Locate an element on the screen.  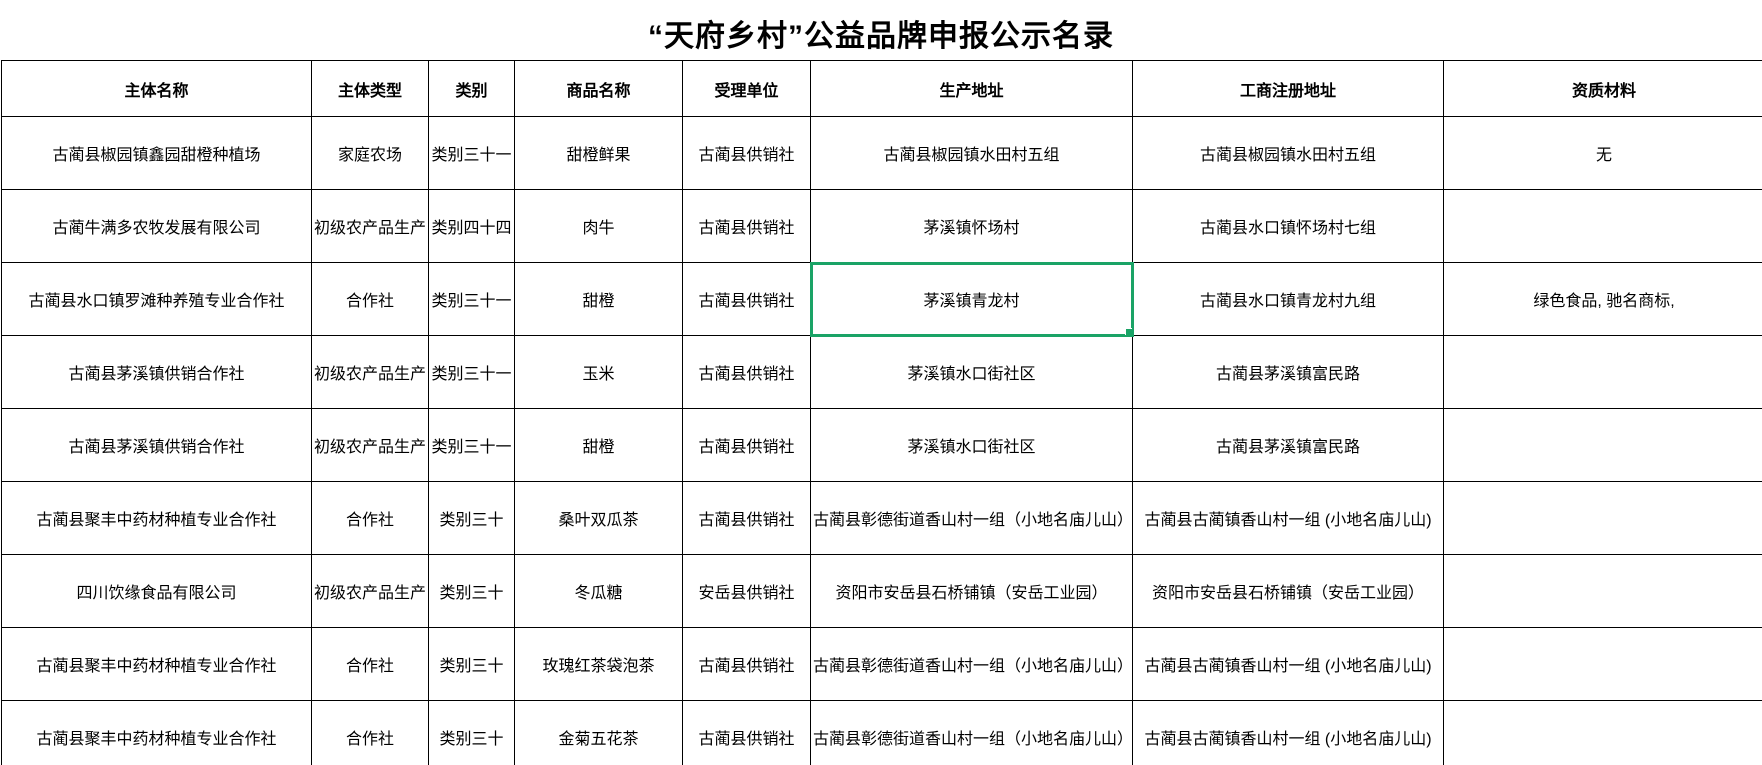
table-cell: 茅溪镇怀场村 is located at coordinates (971, 226).